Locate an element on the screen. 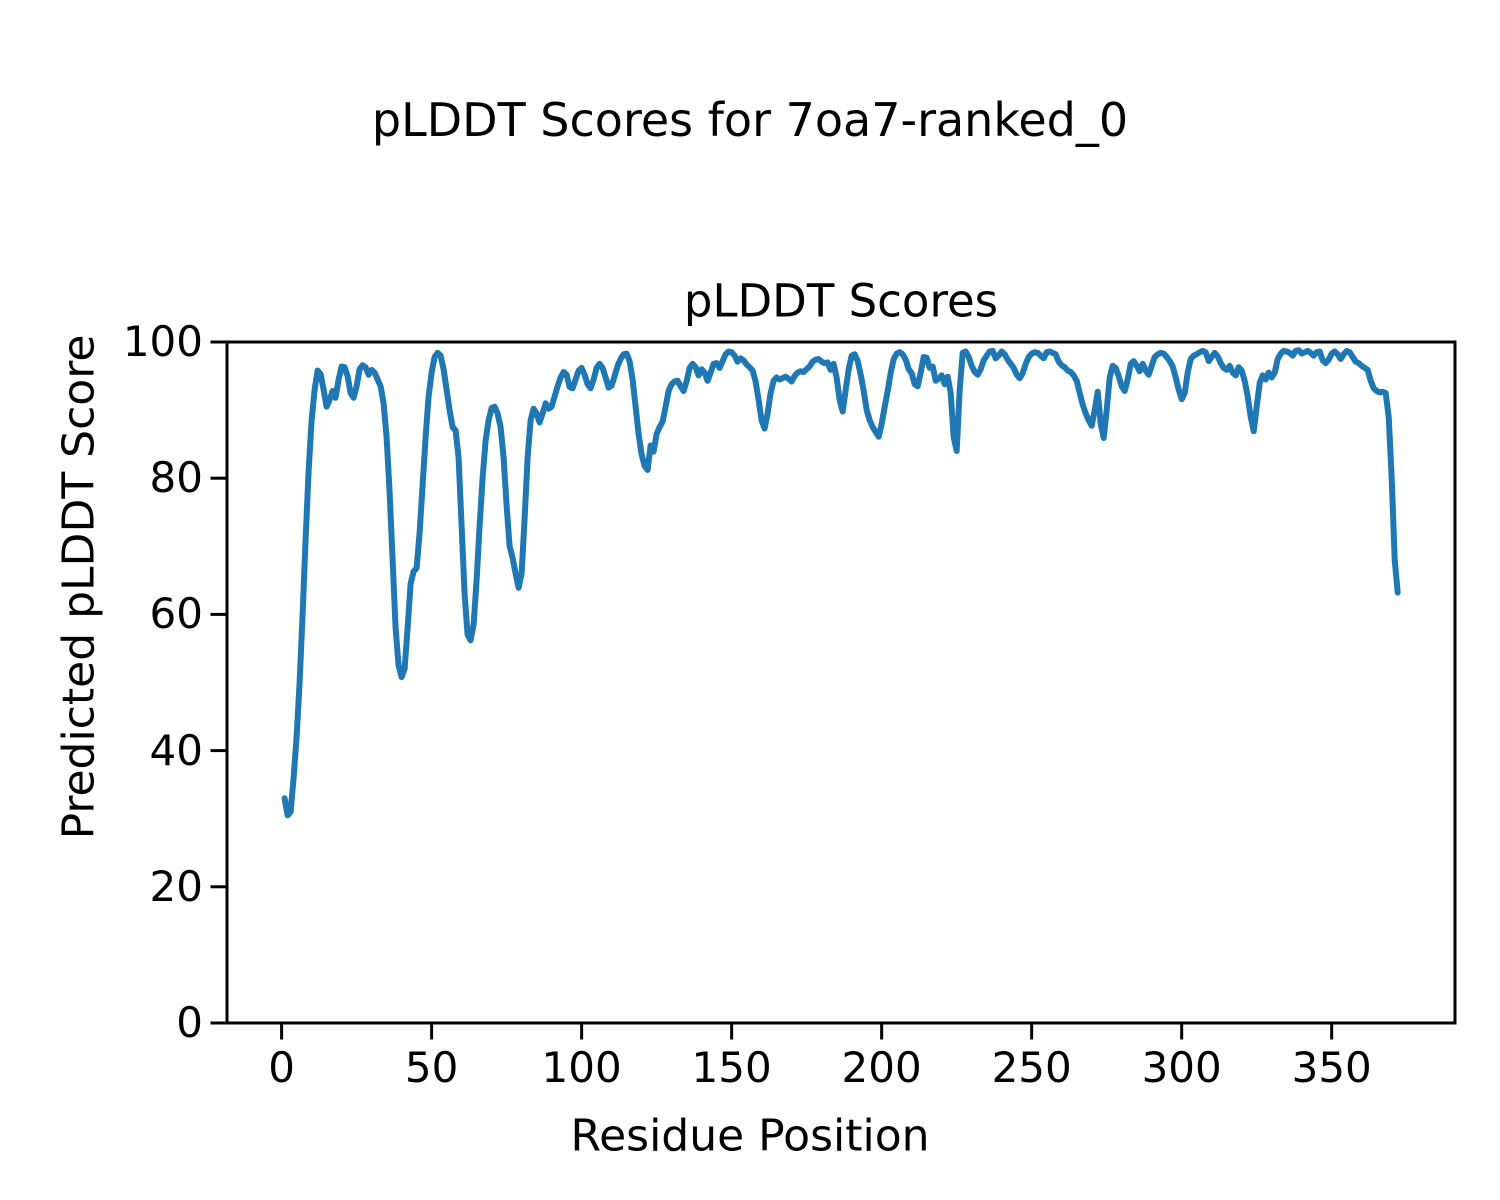 This screenshot has height=1200, width=1500. x-tick-label: 350 is located at coordinates (1331, 1067).